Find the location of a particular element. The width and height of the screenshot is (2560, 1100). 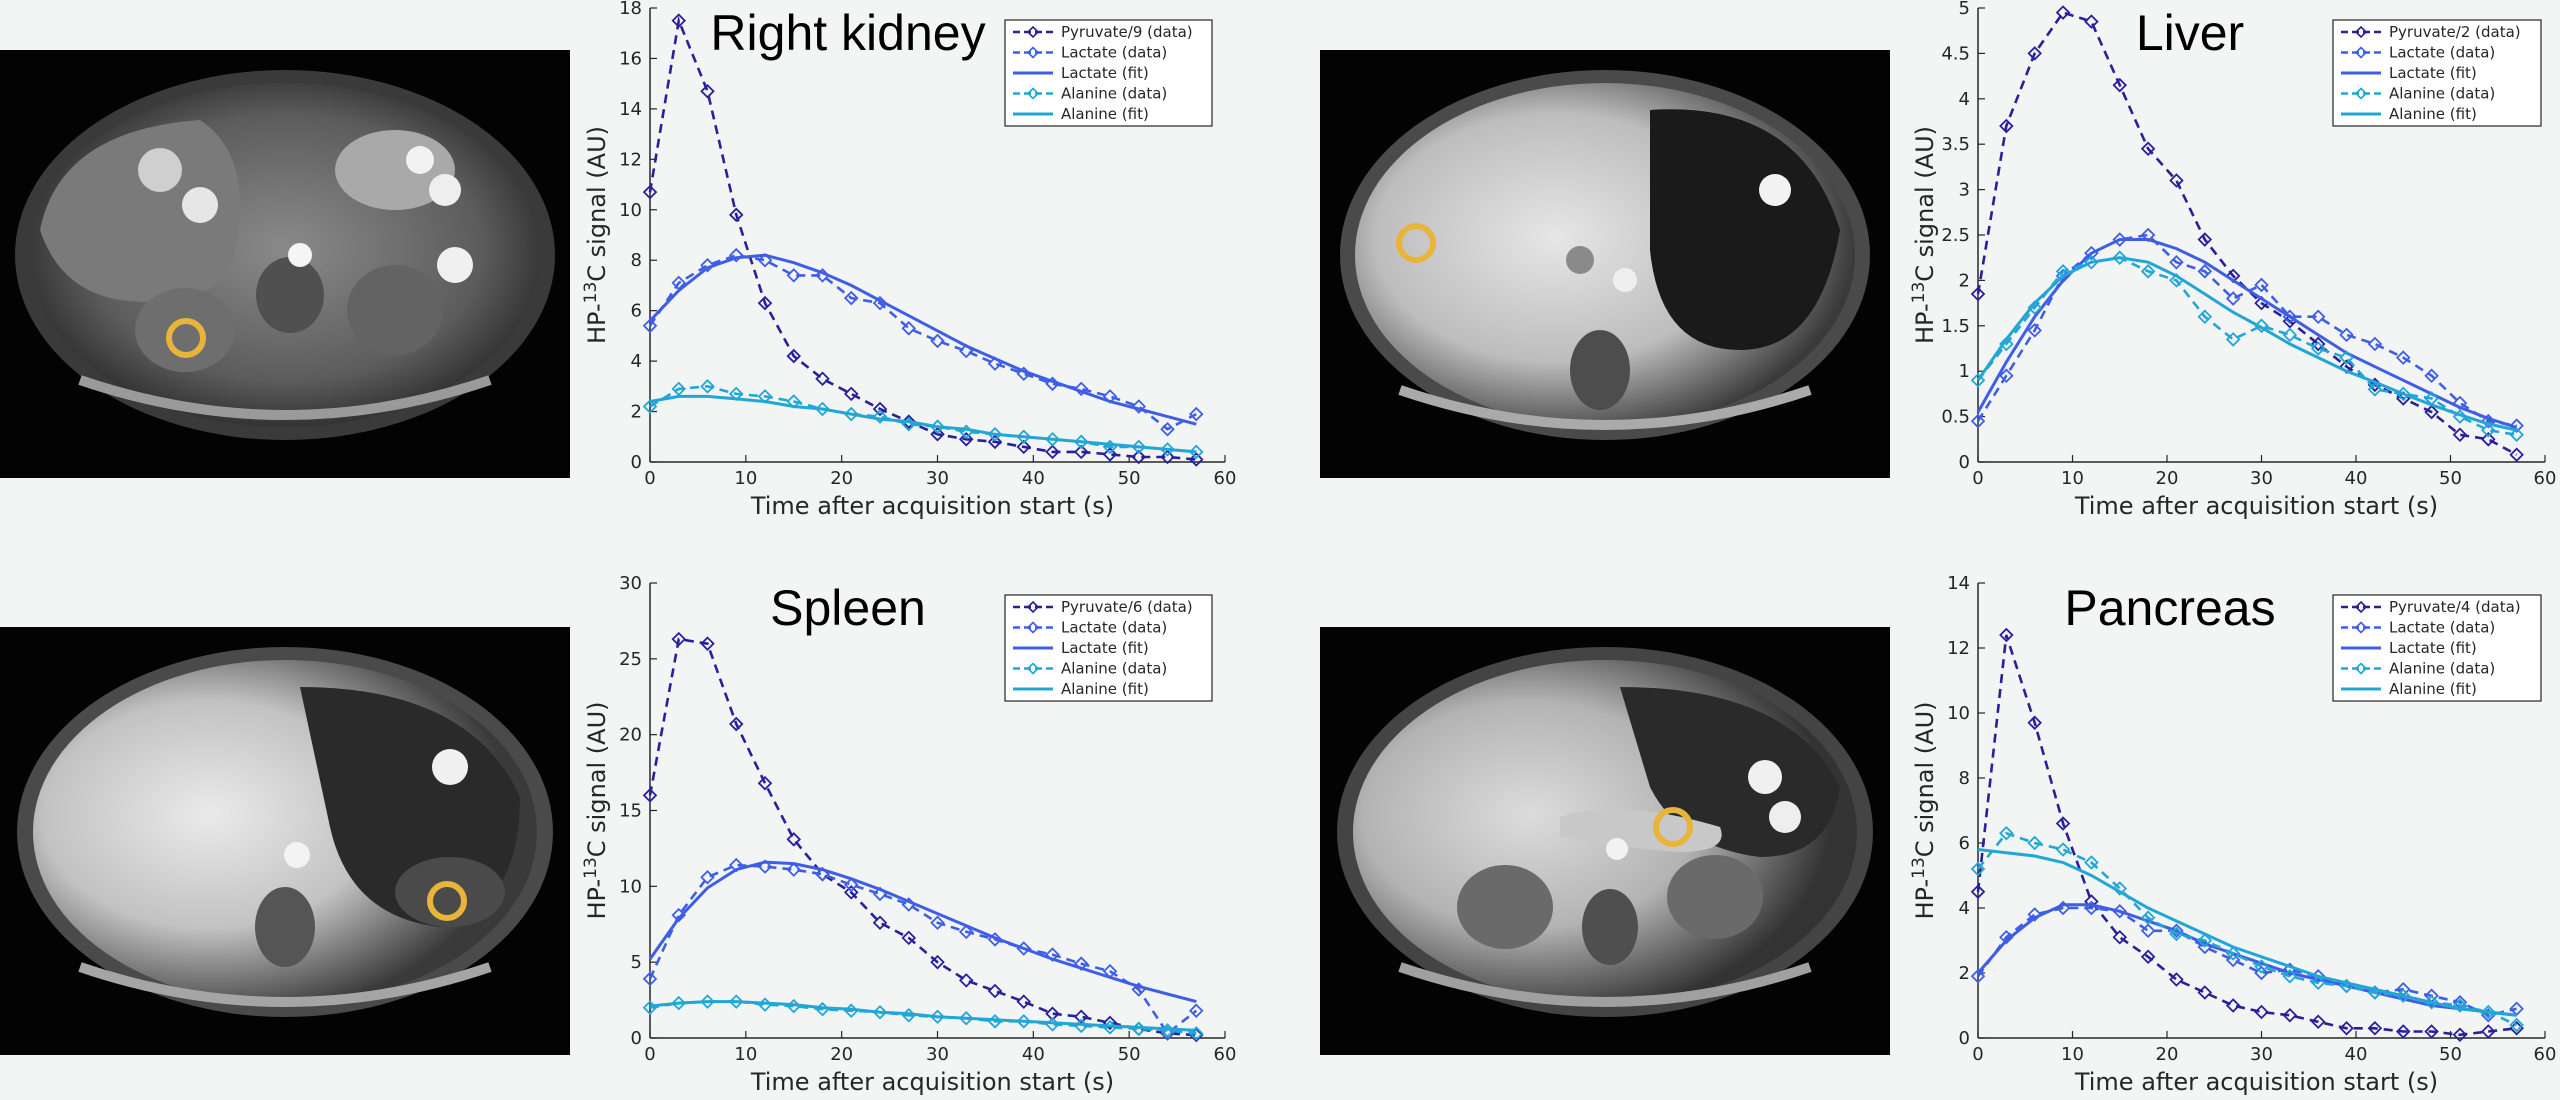

chart-title: Liver is located at coordinates (2190, 33).